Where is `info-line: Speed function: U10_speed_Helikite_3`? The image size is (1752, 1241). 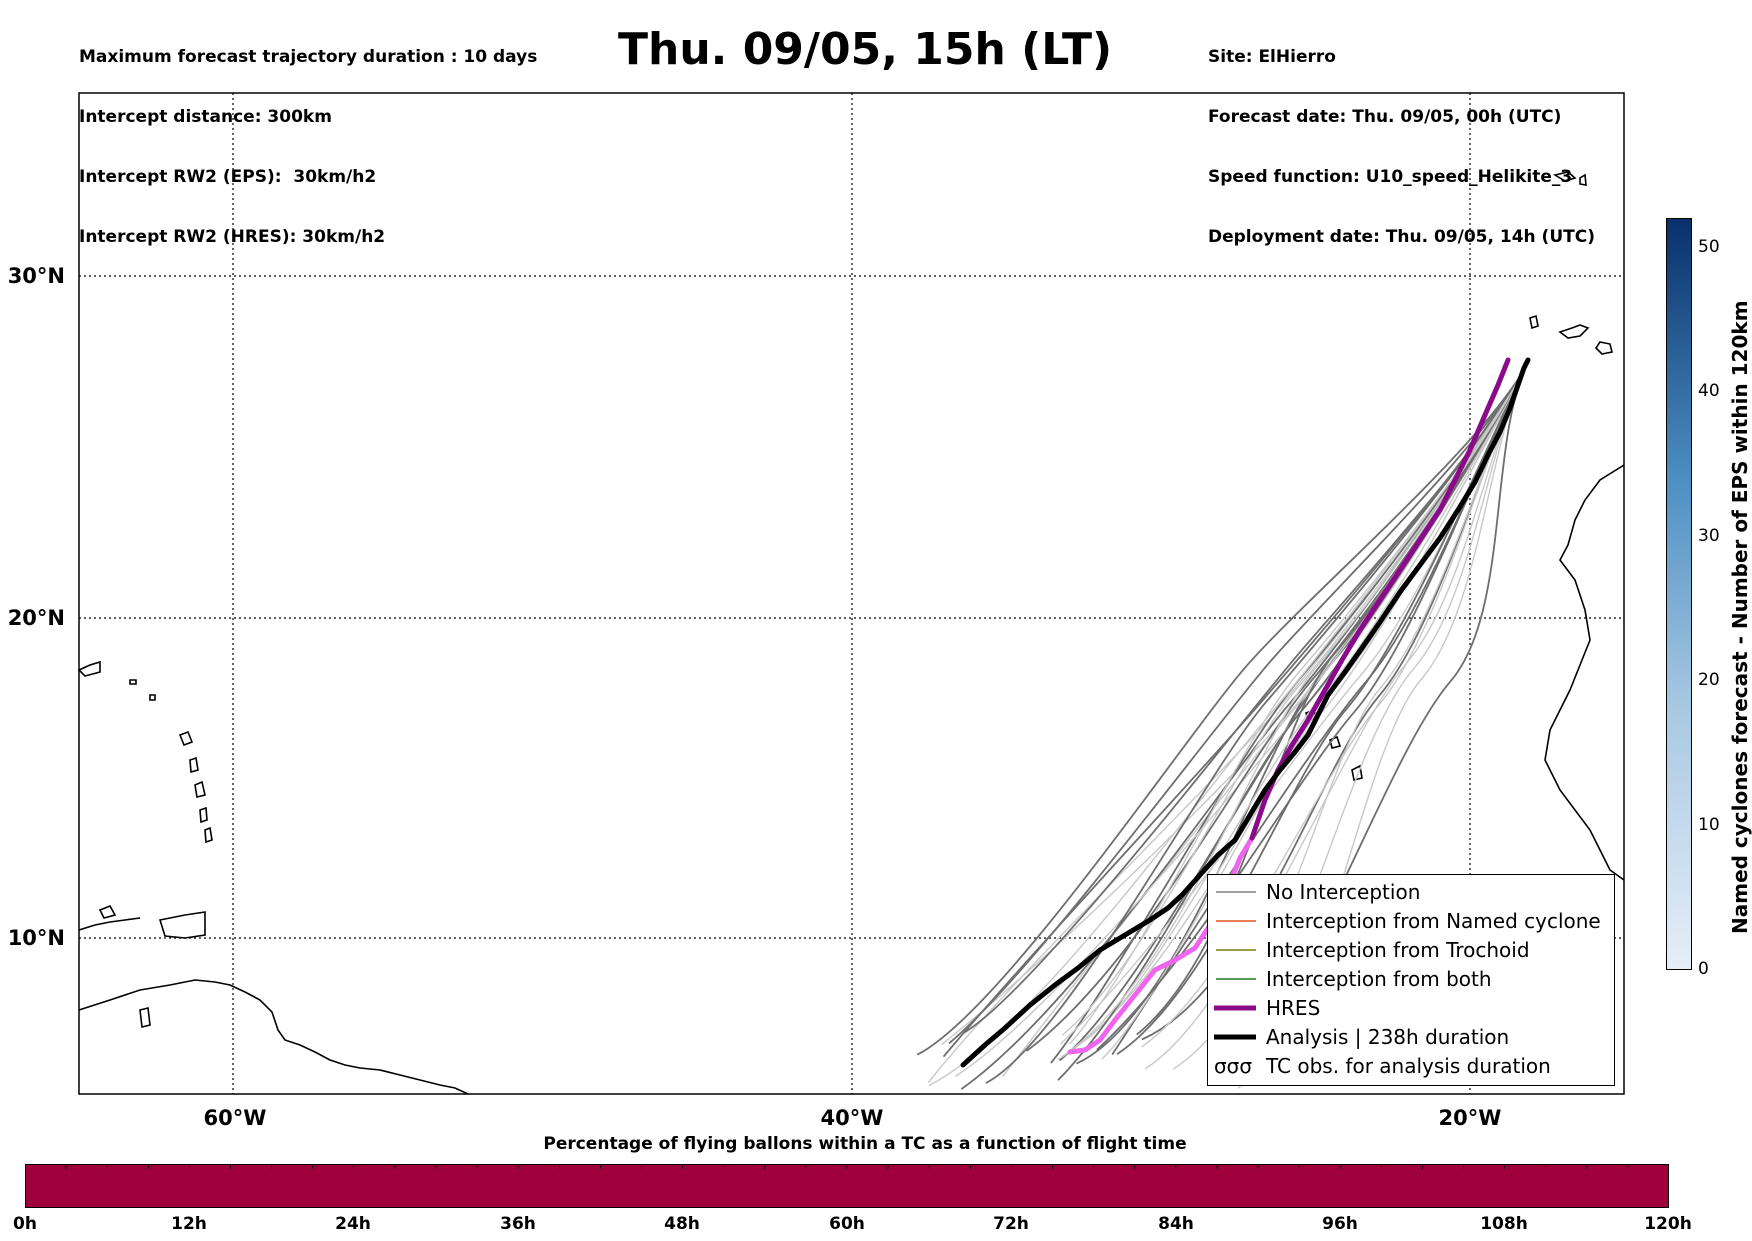
info-line: Speed function: U10_speed_Helikite_3 is located at coordinates (1390, 177).